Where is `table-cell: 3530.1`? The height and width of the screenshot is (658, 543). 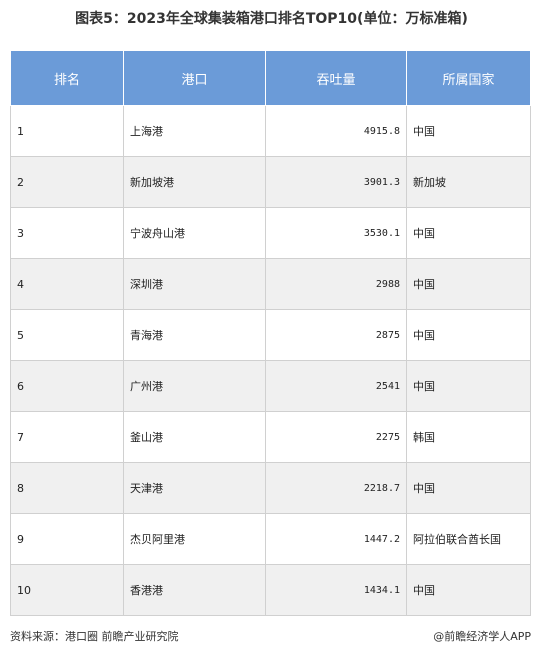
table-cell: 3530.1 is located at coordinates (336, 233).